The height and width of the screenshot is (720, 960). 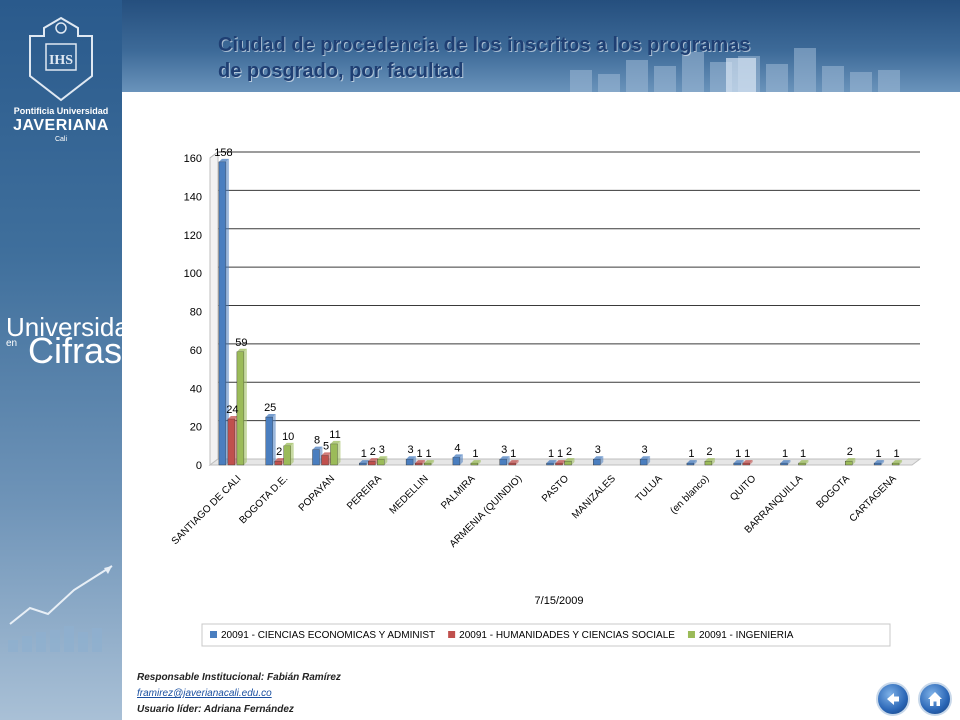 I want to click on brand-word-universidad: Universidad, so click(x=75, y=327).